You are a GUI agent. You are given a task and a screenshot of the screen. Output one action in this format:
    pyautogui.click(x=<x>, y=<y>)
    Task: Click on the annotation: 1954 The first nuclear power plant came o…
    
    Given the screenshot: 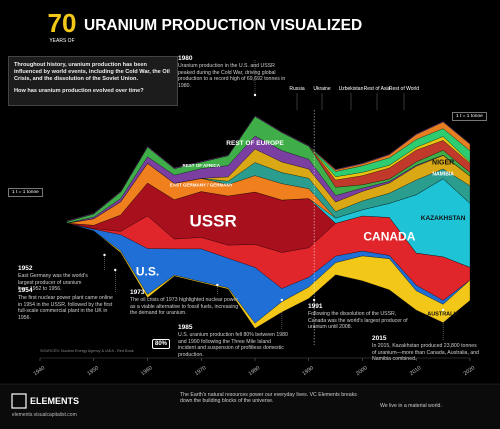 What is the action you would take?
    pyautogui.click(x=68, y=304)
    